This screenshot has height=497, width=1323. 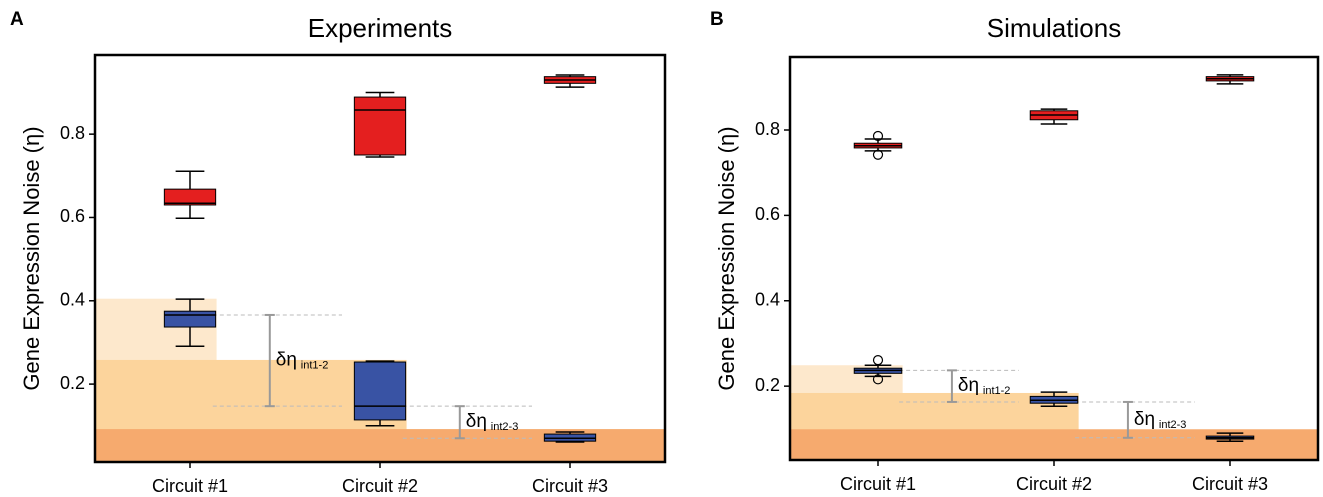 What do you see at coordinates (380, 28) in the screenshot?
I see `chart-title: Experiments` at bounding box center [380, 28].